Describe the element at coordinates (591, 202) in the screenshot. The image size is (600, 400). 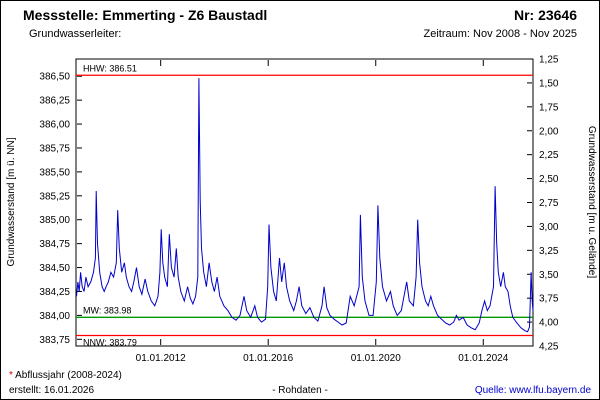
I see `y-axis-right-title: Grundwasserstand [m u. Gelände]` at that location.